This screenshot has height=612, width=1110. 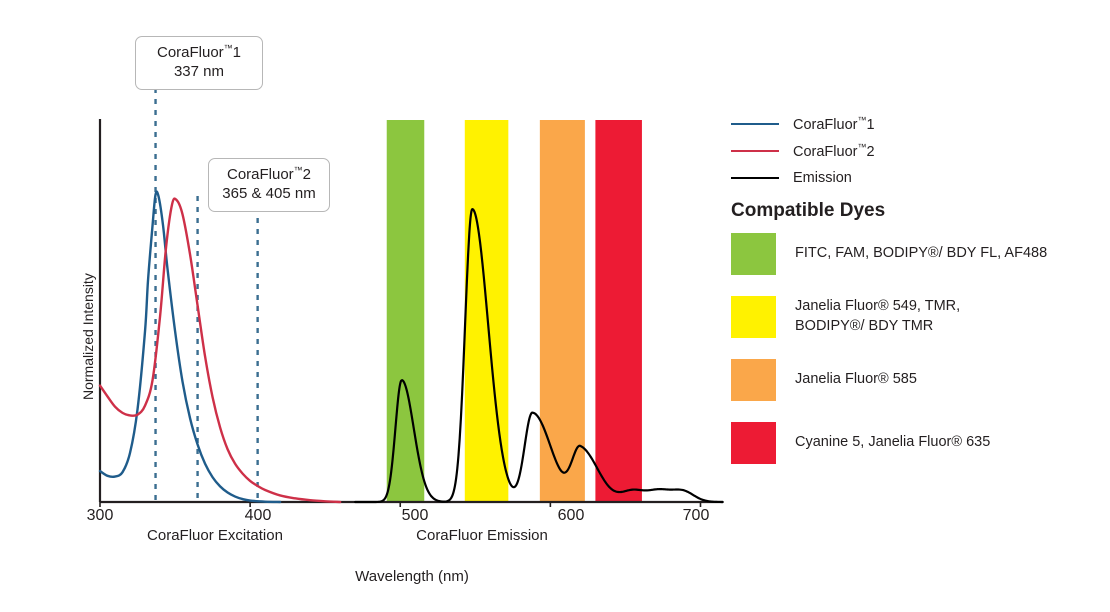 What do you see at coordinates (822, 177) in the screenshot?
I see `legend-label-emission: Emission` at bounding box center [822, 177].